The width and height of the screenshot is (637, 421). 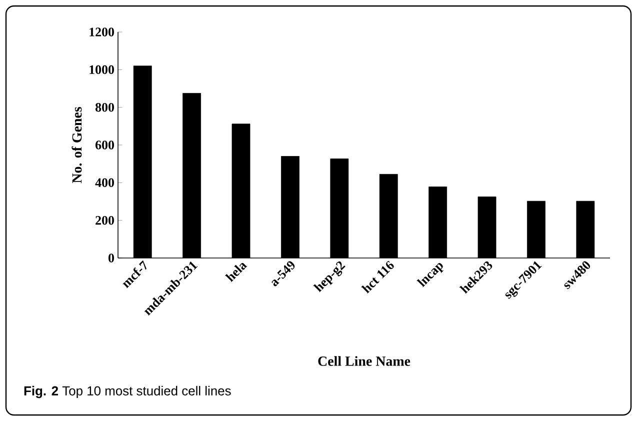 What do you see at coordinates (104, 183) in the screenshot?
I see `y-tick-label: 400` at bounding box center [104, 183].